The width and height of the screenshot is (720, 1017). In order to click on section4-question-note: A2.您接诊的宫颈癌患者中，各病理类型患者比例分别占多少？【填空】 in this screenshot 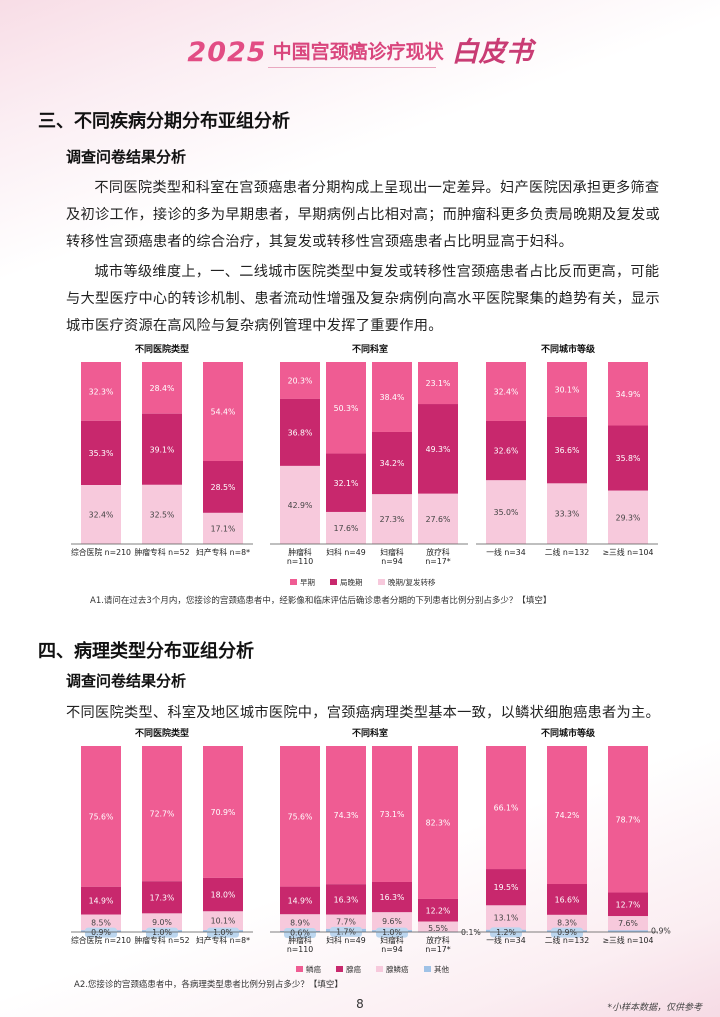, I will do `click(208, 985)`.